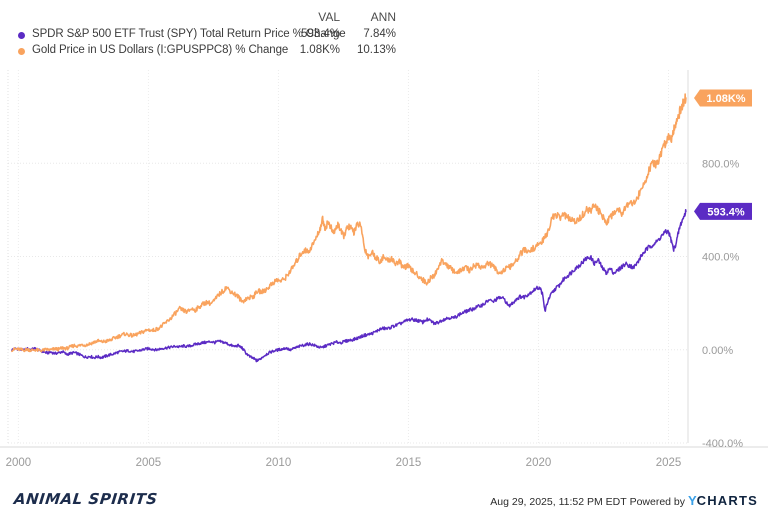 The height and width of the screenshot is (522, 768). What do you see at coordinates (320, 34) in the screenshot?
I see `legend-series-val-spy: 593.4%` at bounding box center [320, 34].